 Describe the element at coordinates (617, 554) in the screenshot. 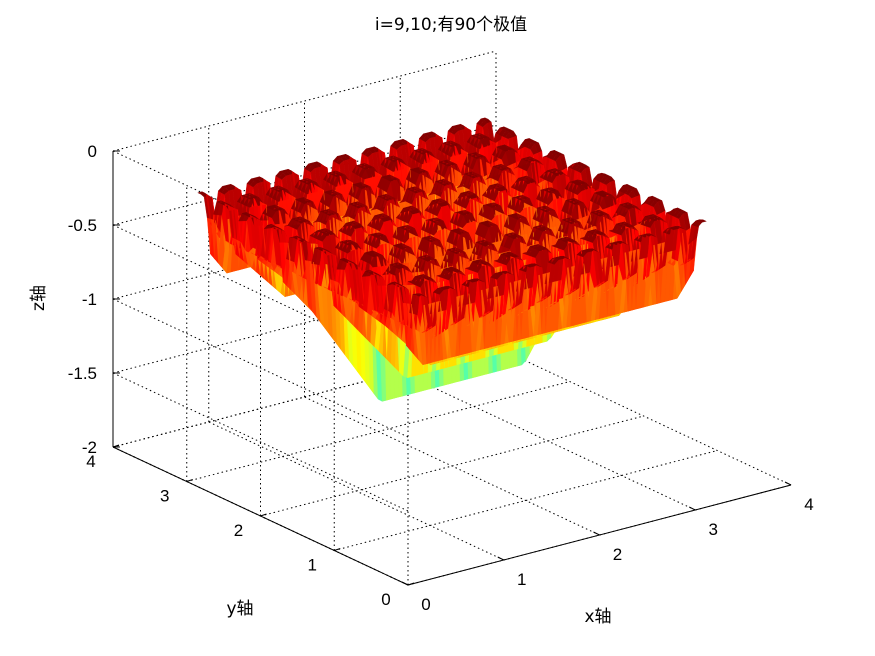

I see `x-tick-label-2: 2` at that location.